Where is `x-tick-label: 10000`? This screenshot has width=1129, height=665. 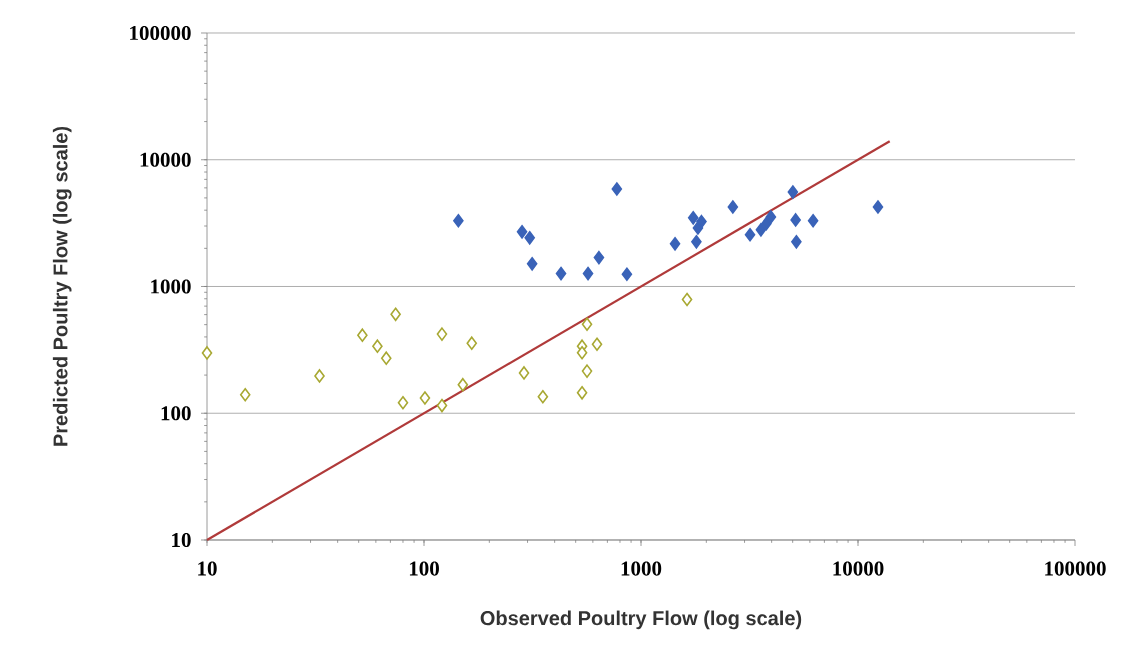 x-tick-label: 10000 is located at coordinates (858, 568).